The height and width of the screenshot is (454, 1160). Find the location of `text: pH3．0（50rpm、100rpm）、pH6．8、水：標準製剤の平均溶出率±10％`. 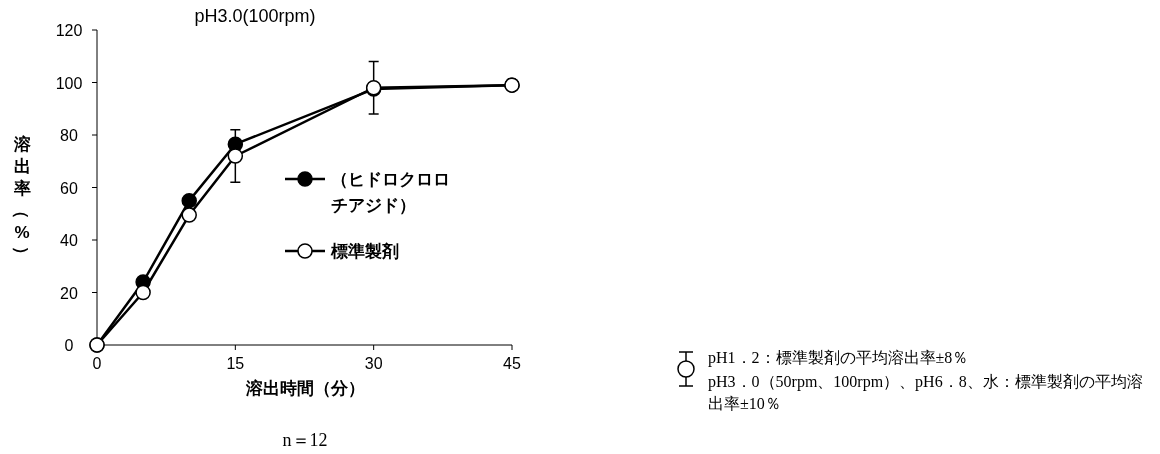

text: pH3．0（50rpm、100rpm）、pH6．8、水：標準製剤の平均溶出率±10％ is located at coordinates (925, 392).